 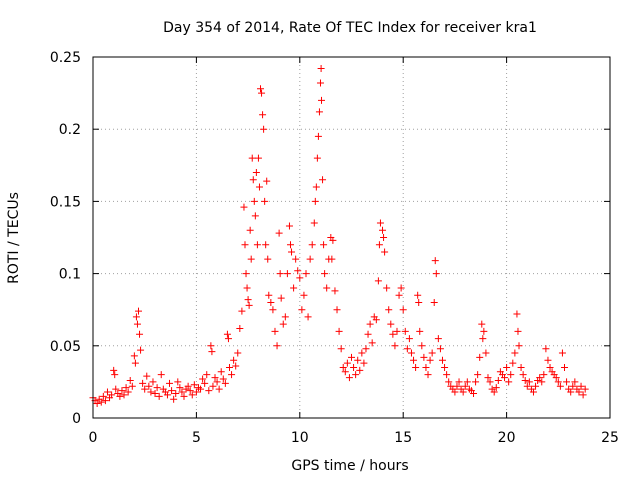 I want to click on y-tick-label: 0.25, so click(x=65, y=58).